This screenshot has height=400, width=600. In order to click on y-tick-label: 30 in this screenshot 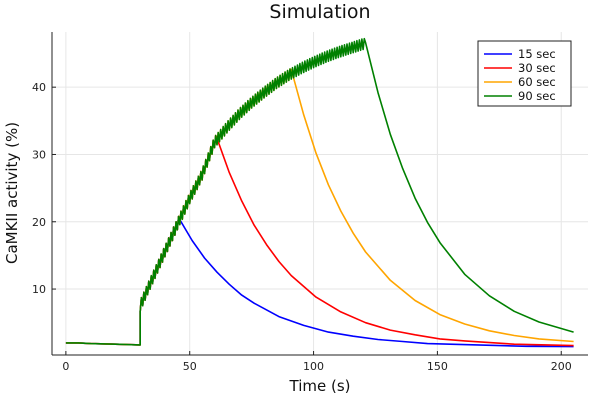, I will do `click(39, 154)`.